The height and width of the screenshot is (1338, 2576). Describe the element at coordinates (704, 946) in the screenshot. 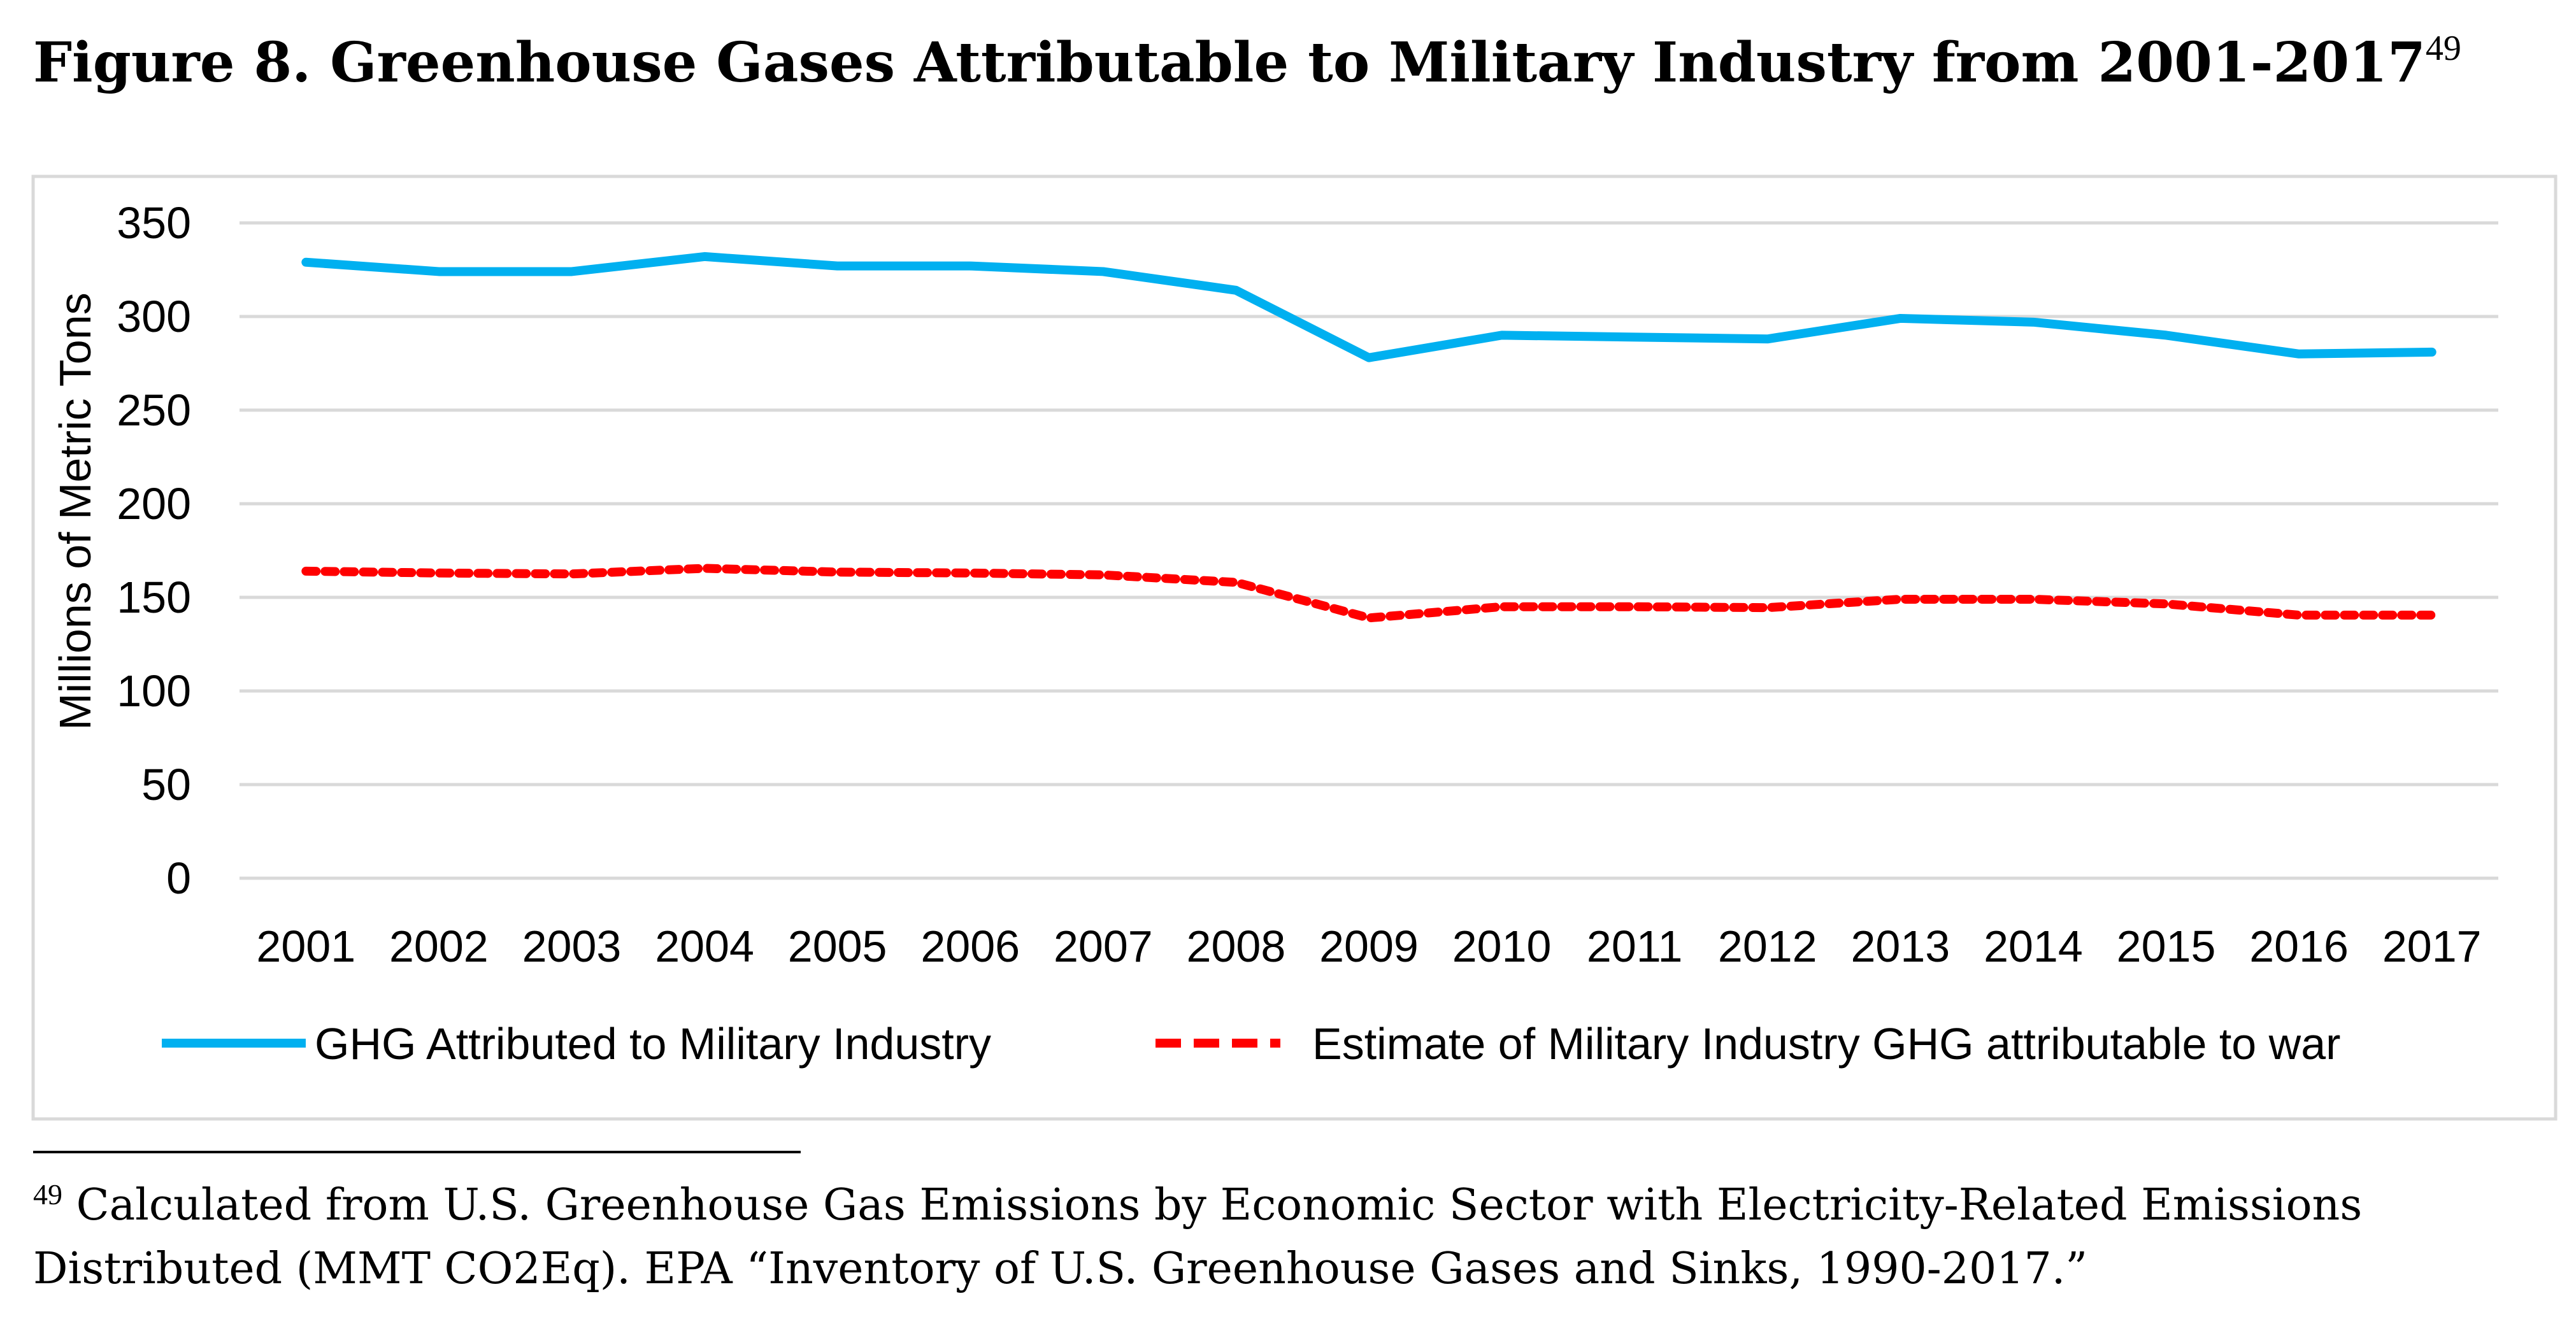

I see `x-tick-label: 2004` at that location.